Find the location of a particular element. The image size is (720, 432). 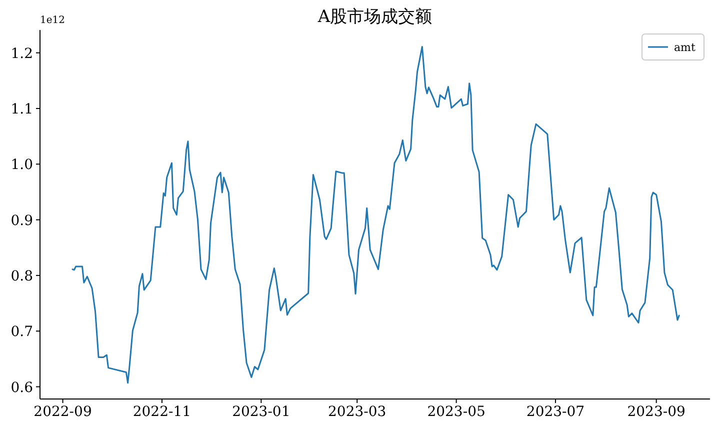

legend: amt is located at coordinates (673, 47).